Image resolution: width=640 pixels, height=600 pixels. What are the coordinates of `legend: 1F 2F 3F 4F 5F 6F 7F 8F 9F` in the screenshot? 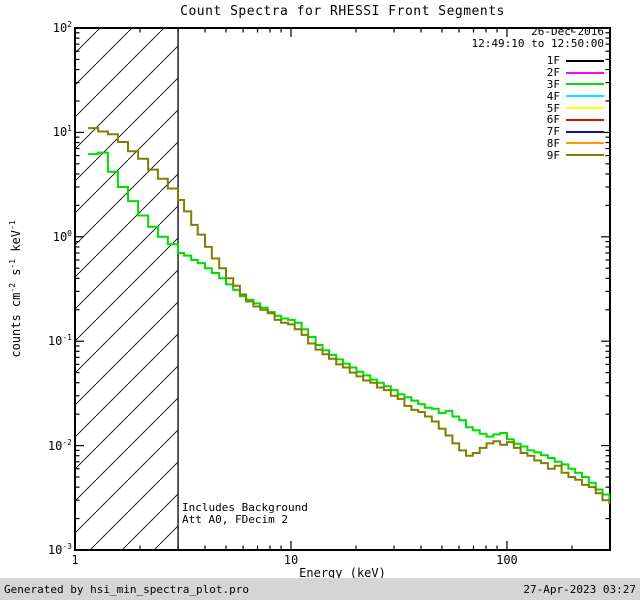 It's located at (575, 108).